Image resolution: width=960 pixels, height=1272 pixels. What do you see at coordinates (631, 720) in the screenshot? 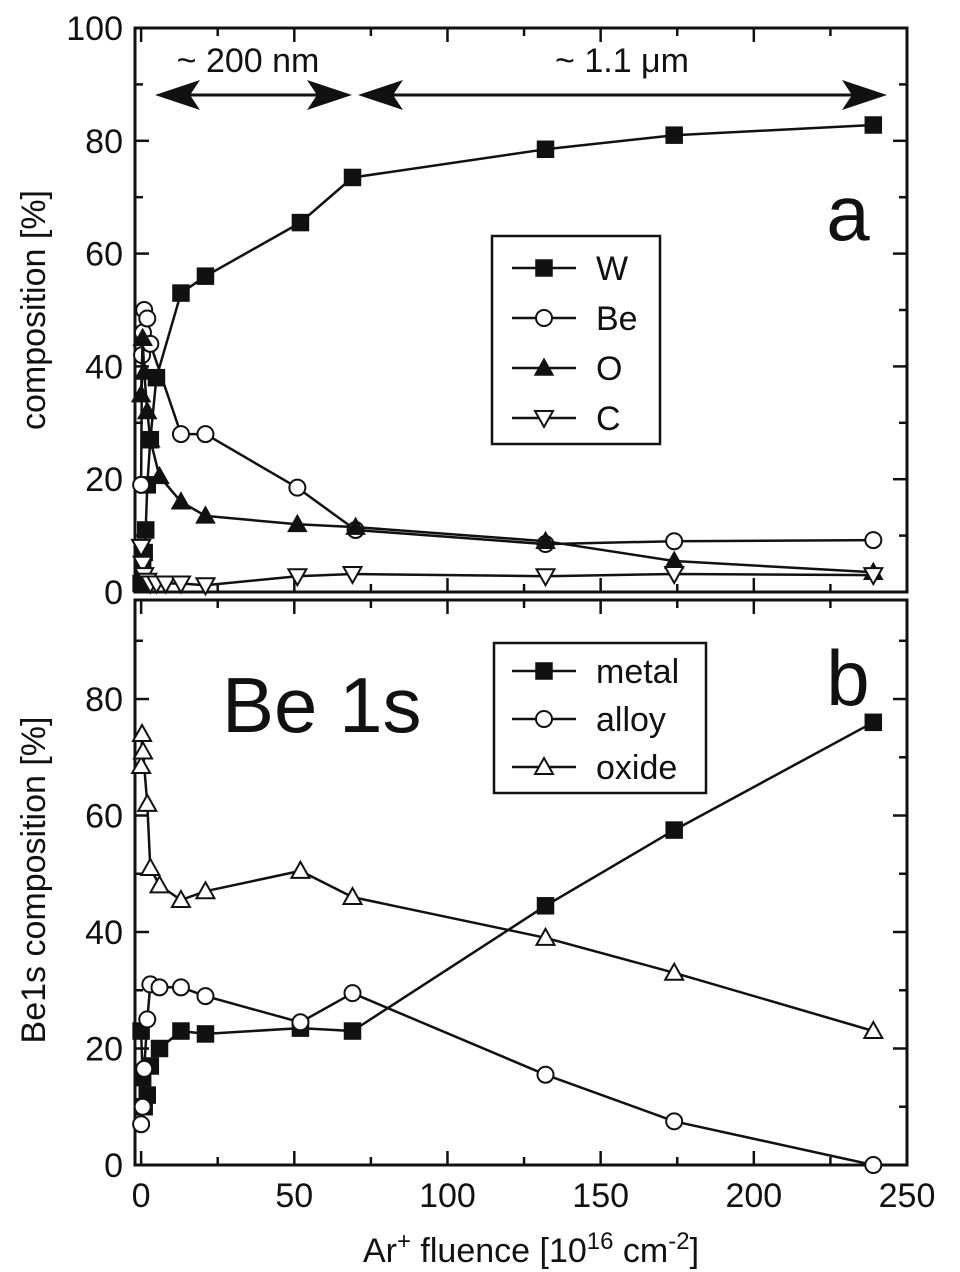
I see `legend-alloy-label: alloy` at bounding box center [631, 720].